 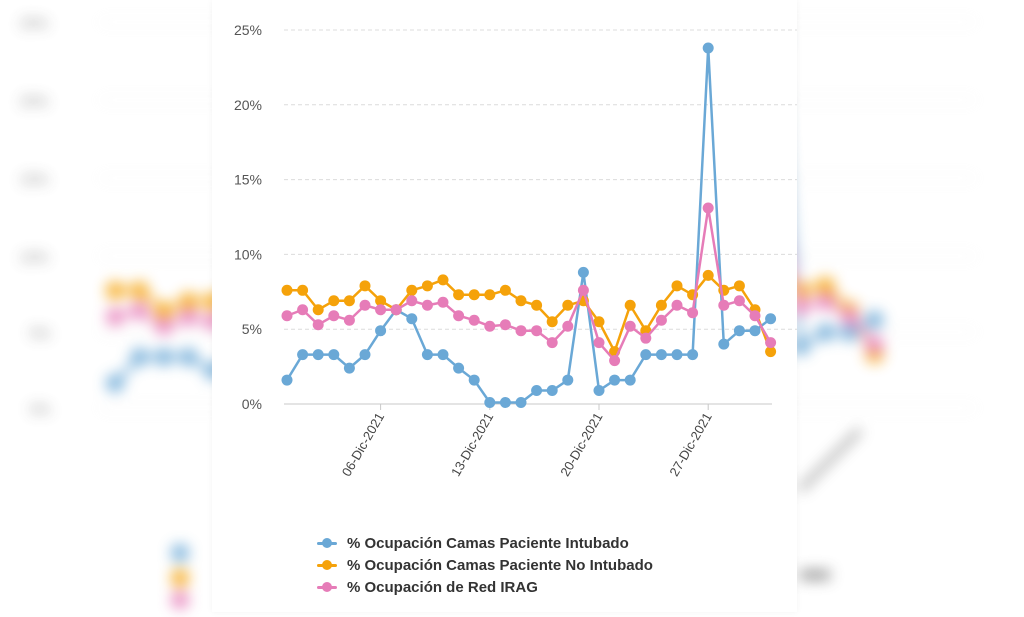 I want to click on legend-label-no-intubado: % Ocupación Camas Paciente No Intubado, so click(x=500, y=565).